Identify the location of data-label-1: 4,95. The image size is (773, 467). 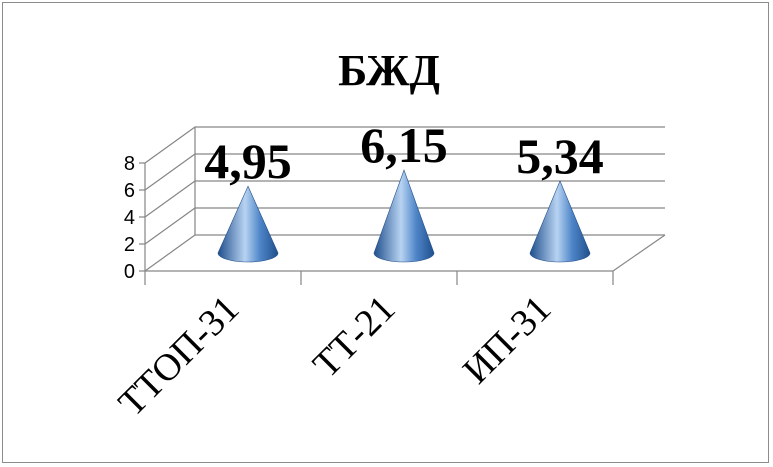
(248, 161).